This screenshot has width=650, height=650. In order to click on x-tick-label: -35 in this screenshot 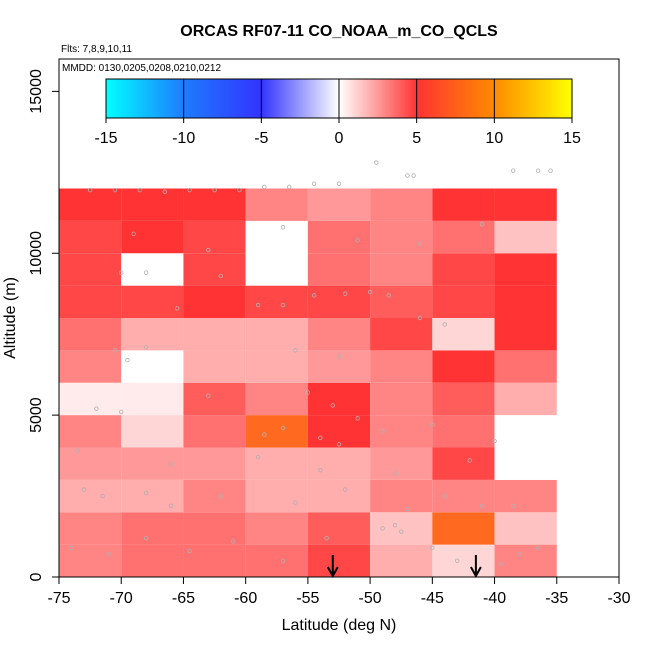, I will do `click(556, 598)`.